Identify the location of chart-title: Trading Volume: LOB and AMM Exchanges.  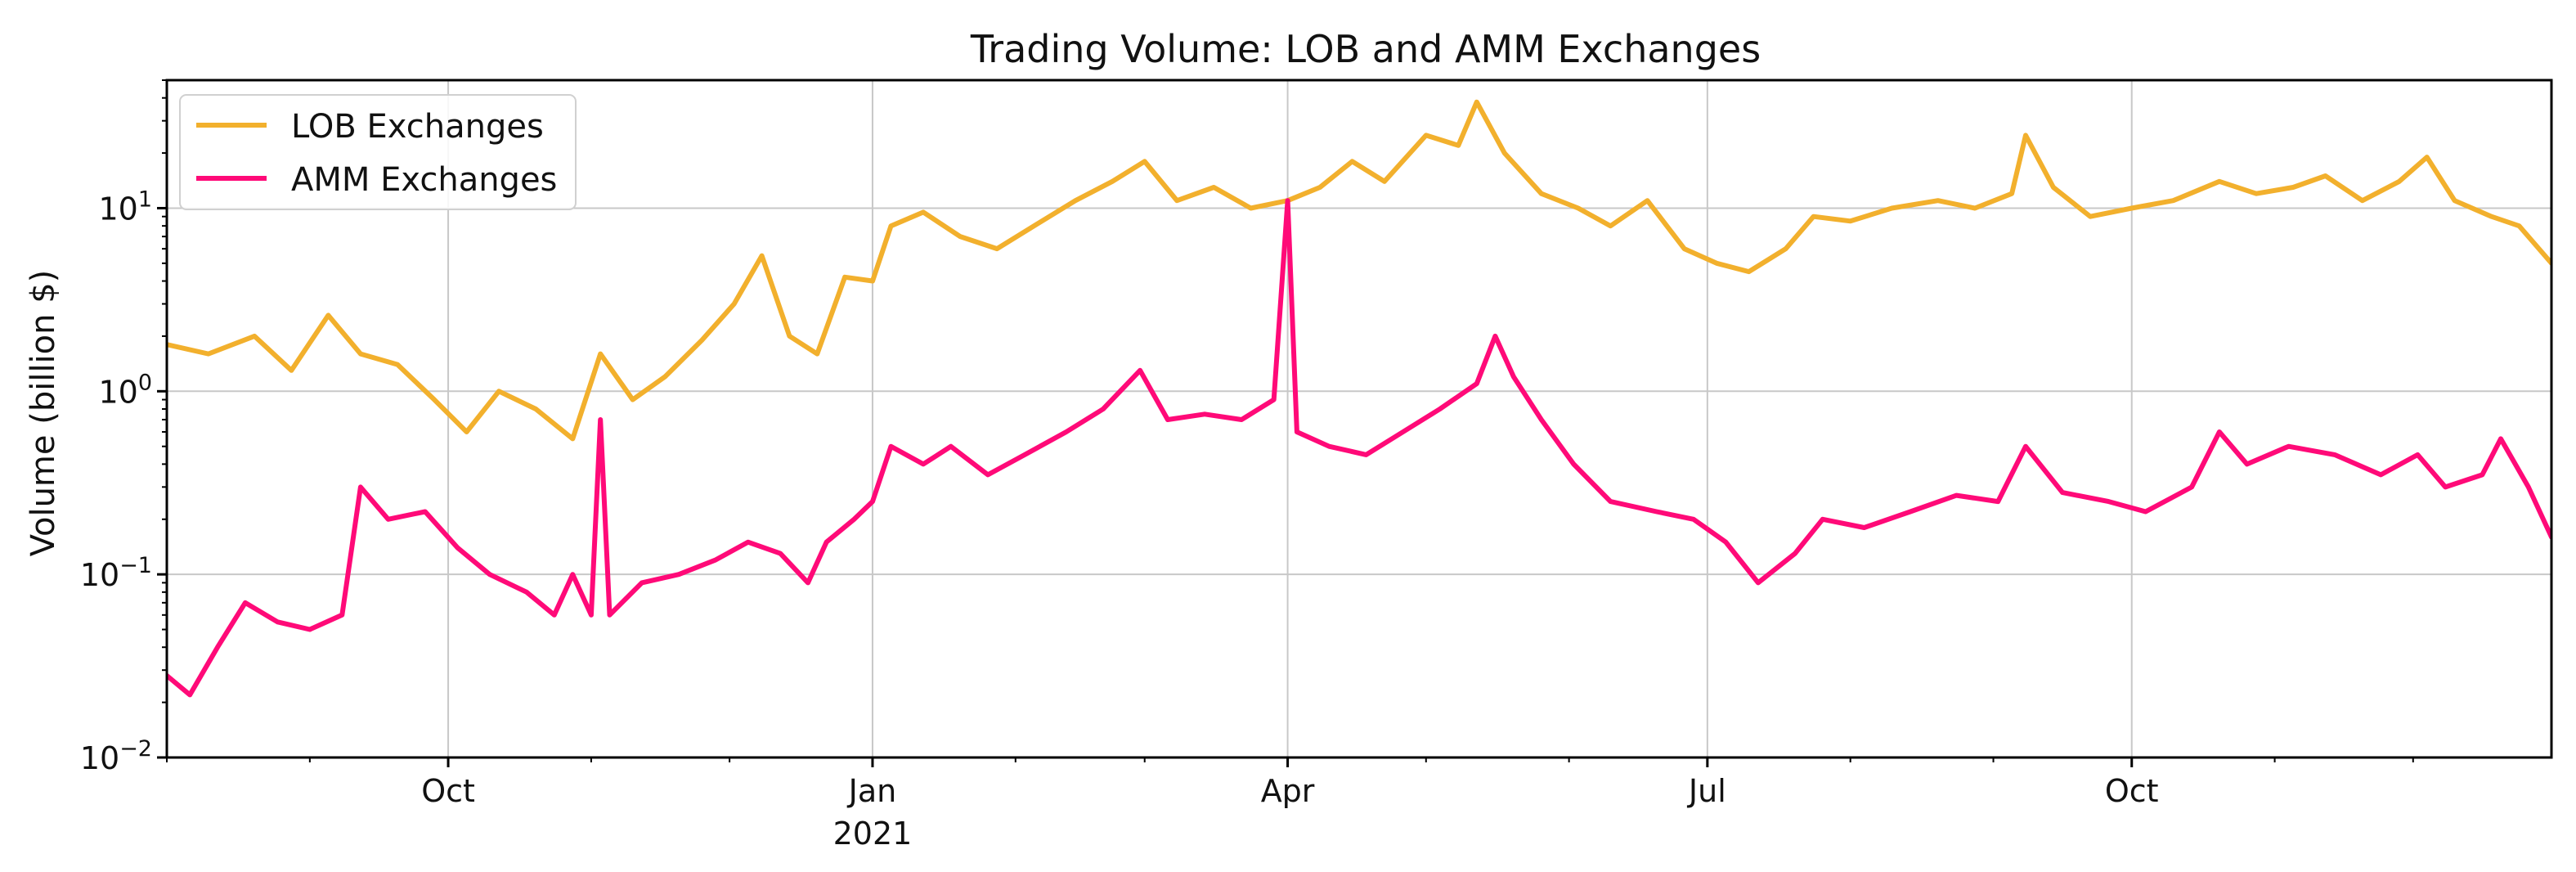
(1366, 49).